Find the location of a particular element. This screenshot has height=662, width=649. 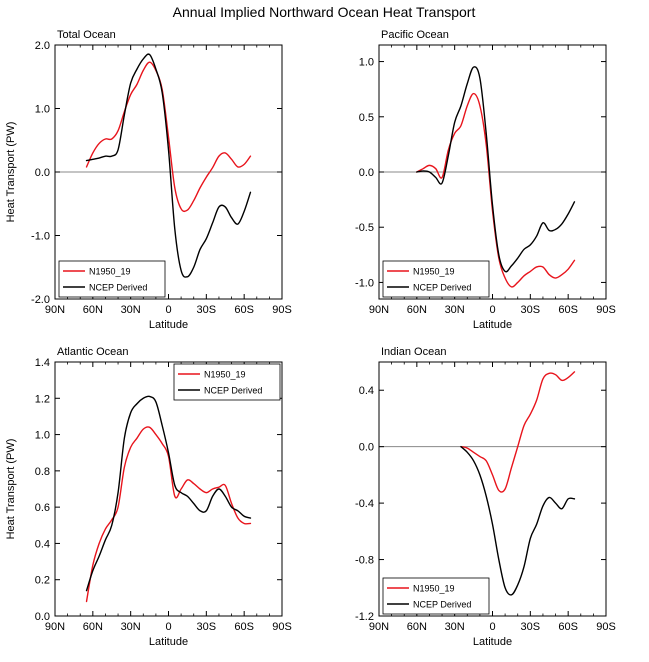

total-plot-frame is located at coordinates (168, 172).